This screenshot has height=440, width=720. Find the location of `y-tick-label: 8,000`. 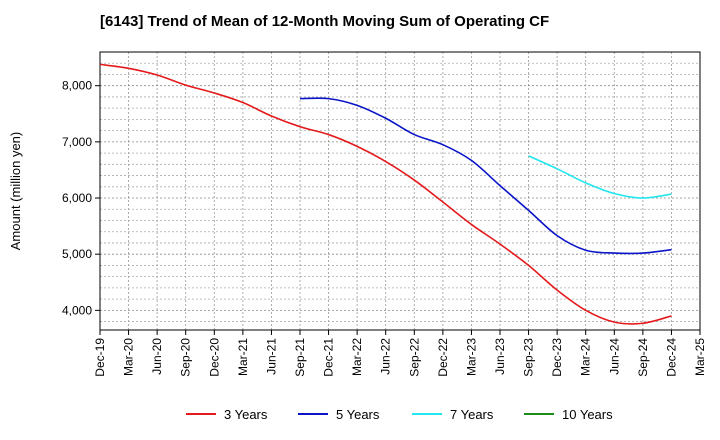

y-tick-label: 8,000 is located at coordinates (77, 86).